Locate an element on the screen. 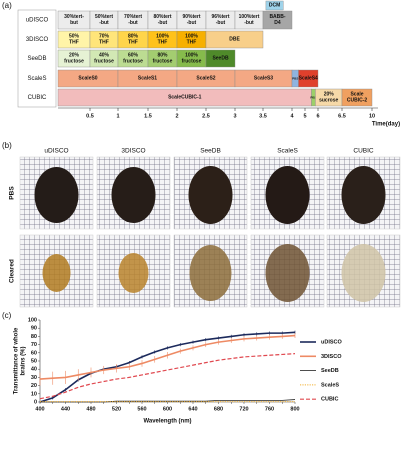  row-label: uDISCO is located at coordinates (37, 21).